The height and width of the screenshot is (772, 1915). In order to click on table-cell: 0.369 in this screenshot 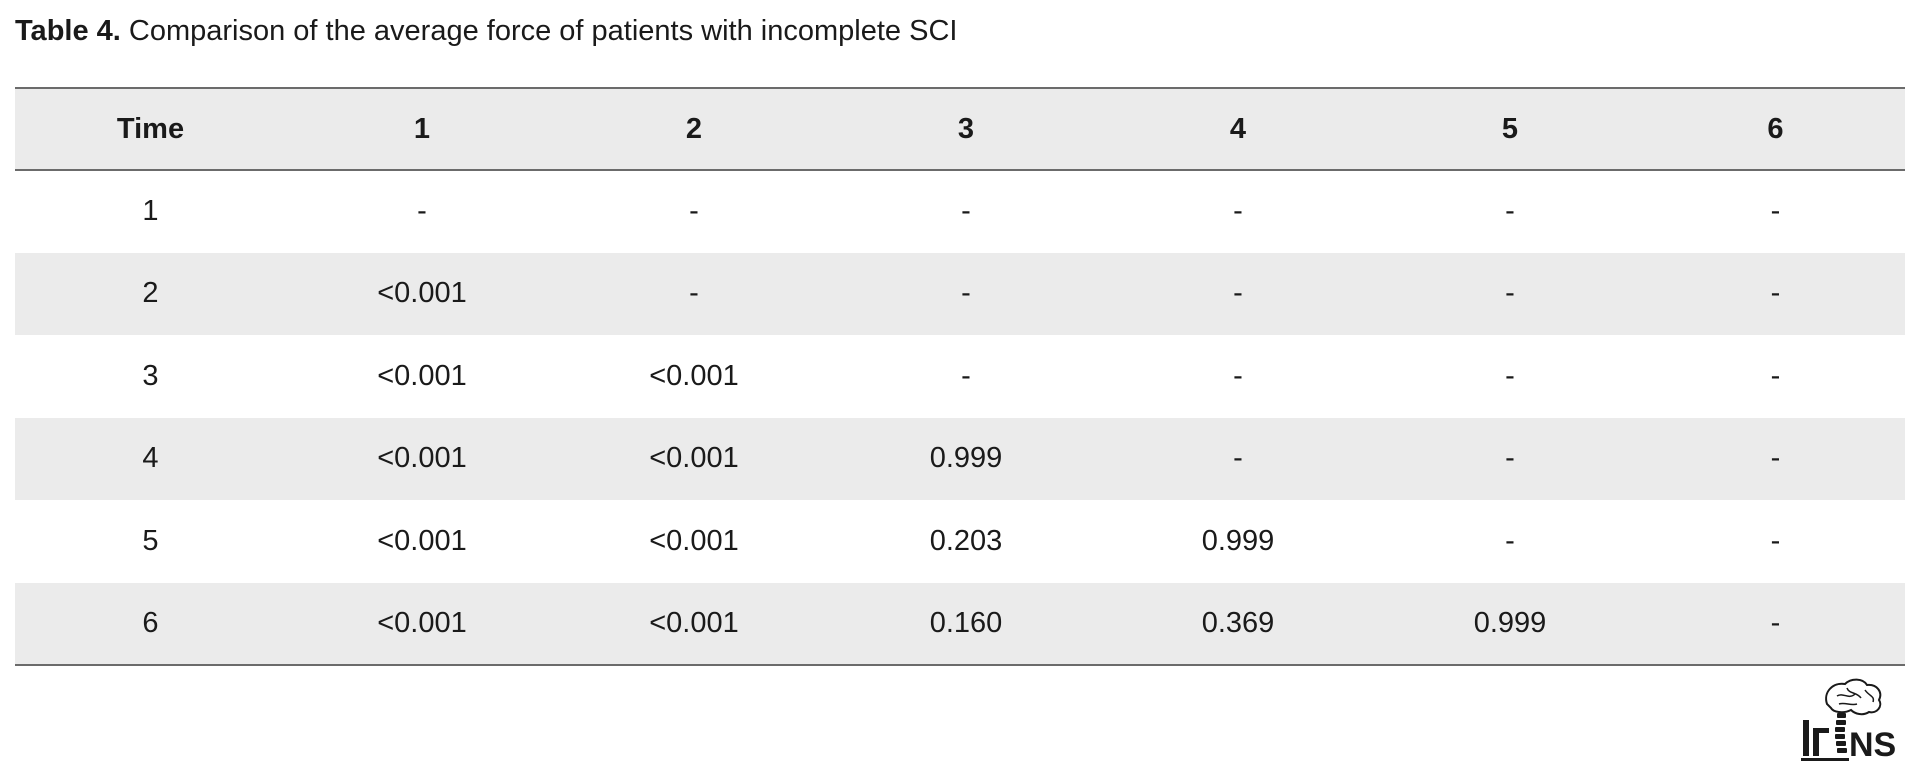, I will do `click(1238, 622)`.